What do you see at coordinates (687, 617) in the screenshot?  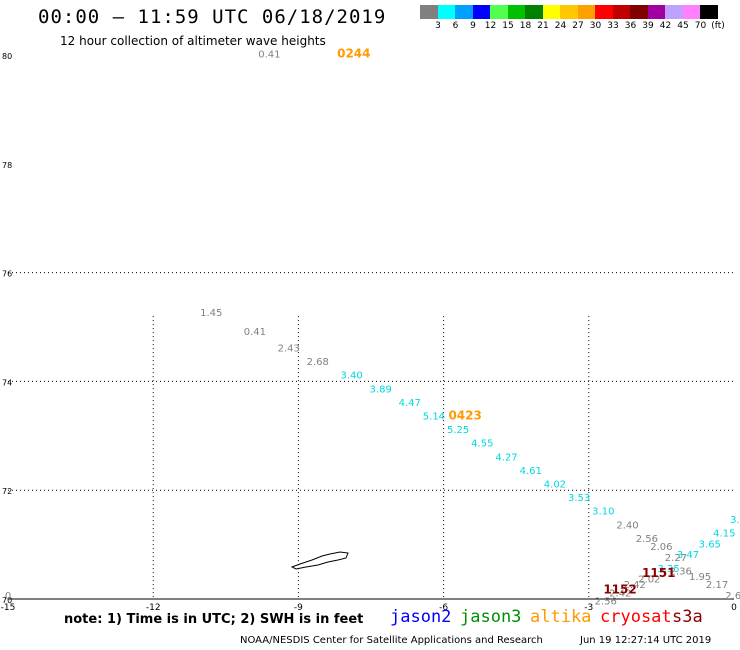 I see `legend-satellite: s3a` at bounding box center [687, 617].